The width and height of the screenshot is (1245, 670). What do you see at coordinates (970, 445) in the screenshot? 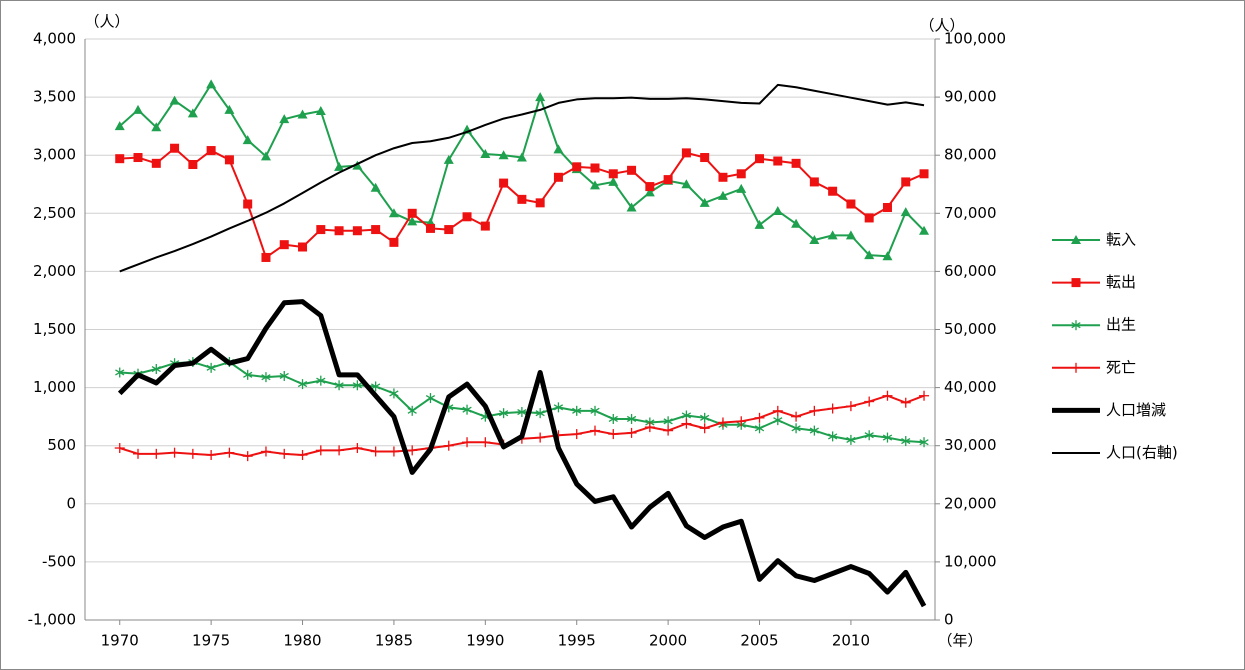
I see `y2-tick-label: 30,000` at bounding box center [970, 445].